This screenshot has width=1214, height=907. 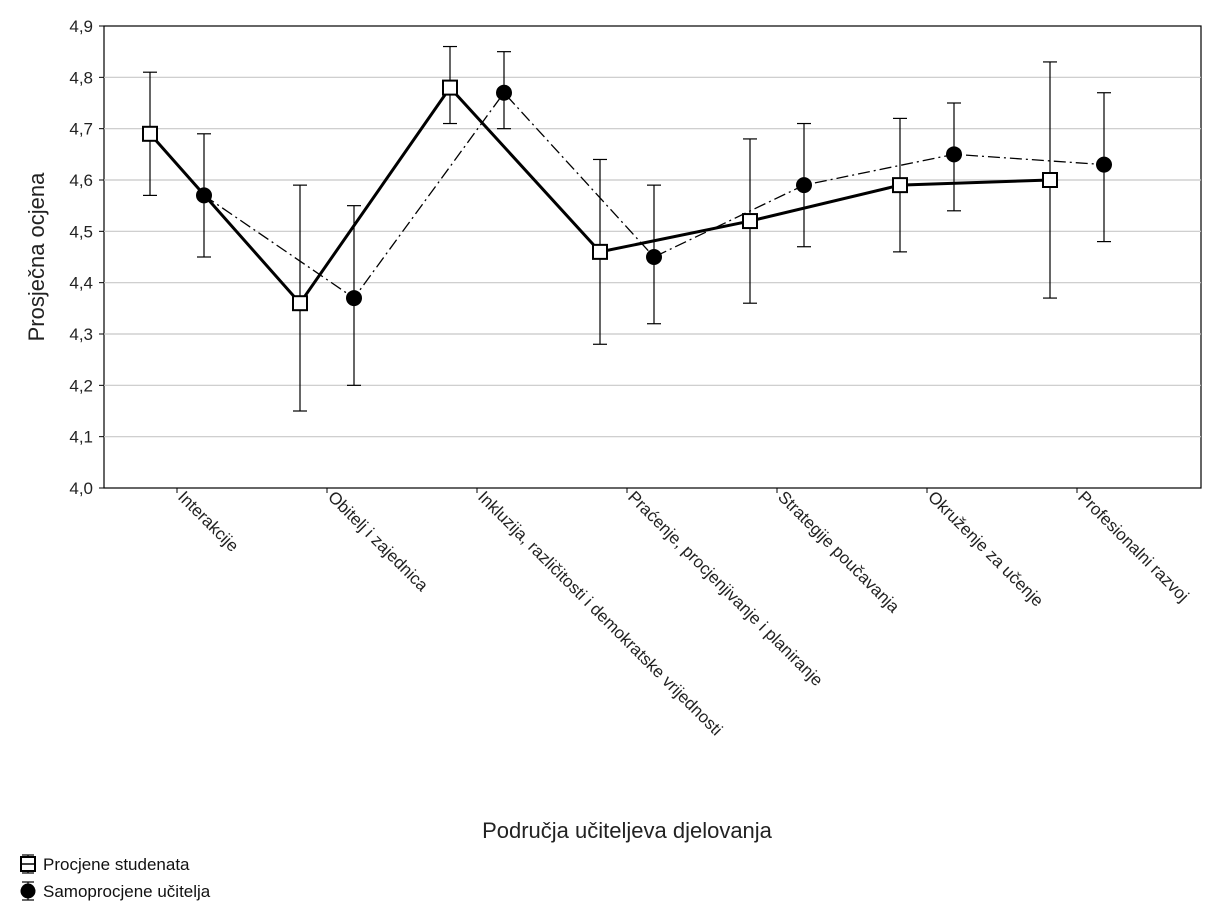 What do you see at coordinates (81, 231) in the screenshot?
I see `y-tick-label: 4,5` at bounding box center [81, 231].